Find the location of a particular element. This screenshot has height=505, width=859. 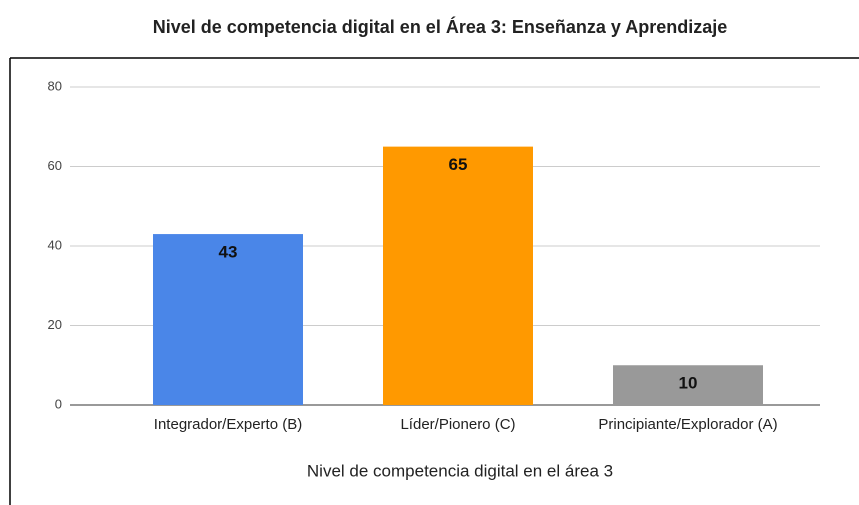

y-tick-label: 80 is located at coordinates (55, 85).